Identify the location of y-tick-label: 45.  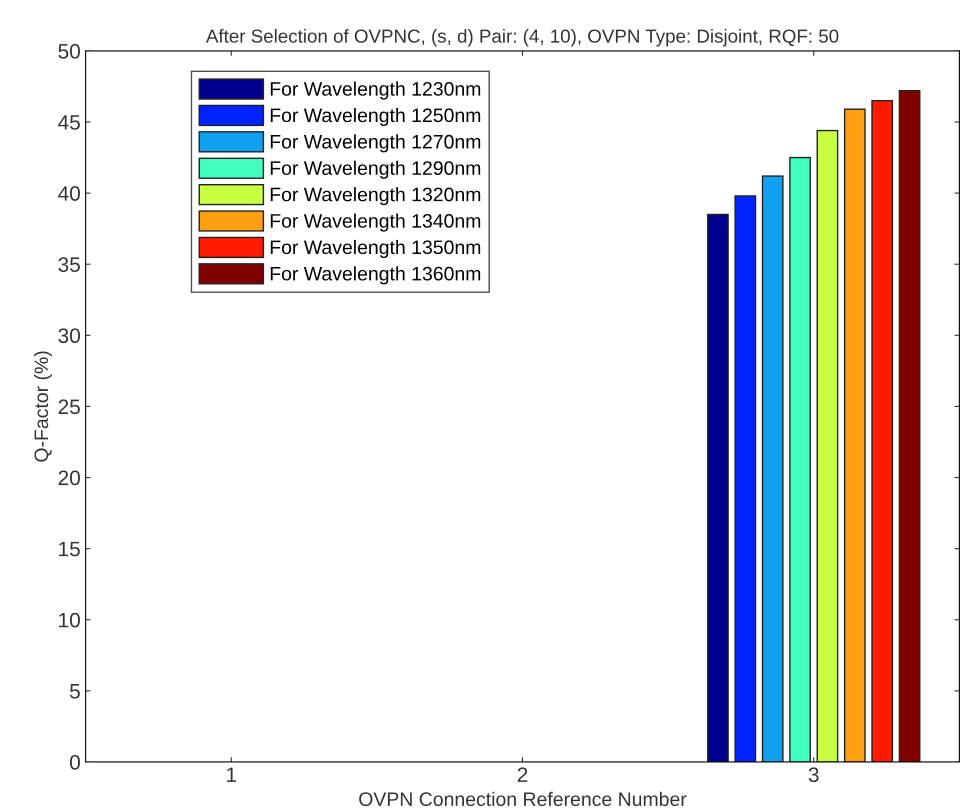
(69, 122).